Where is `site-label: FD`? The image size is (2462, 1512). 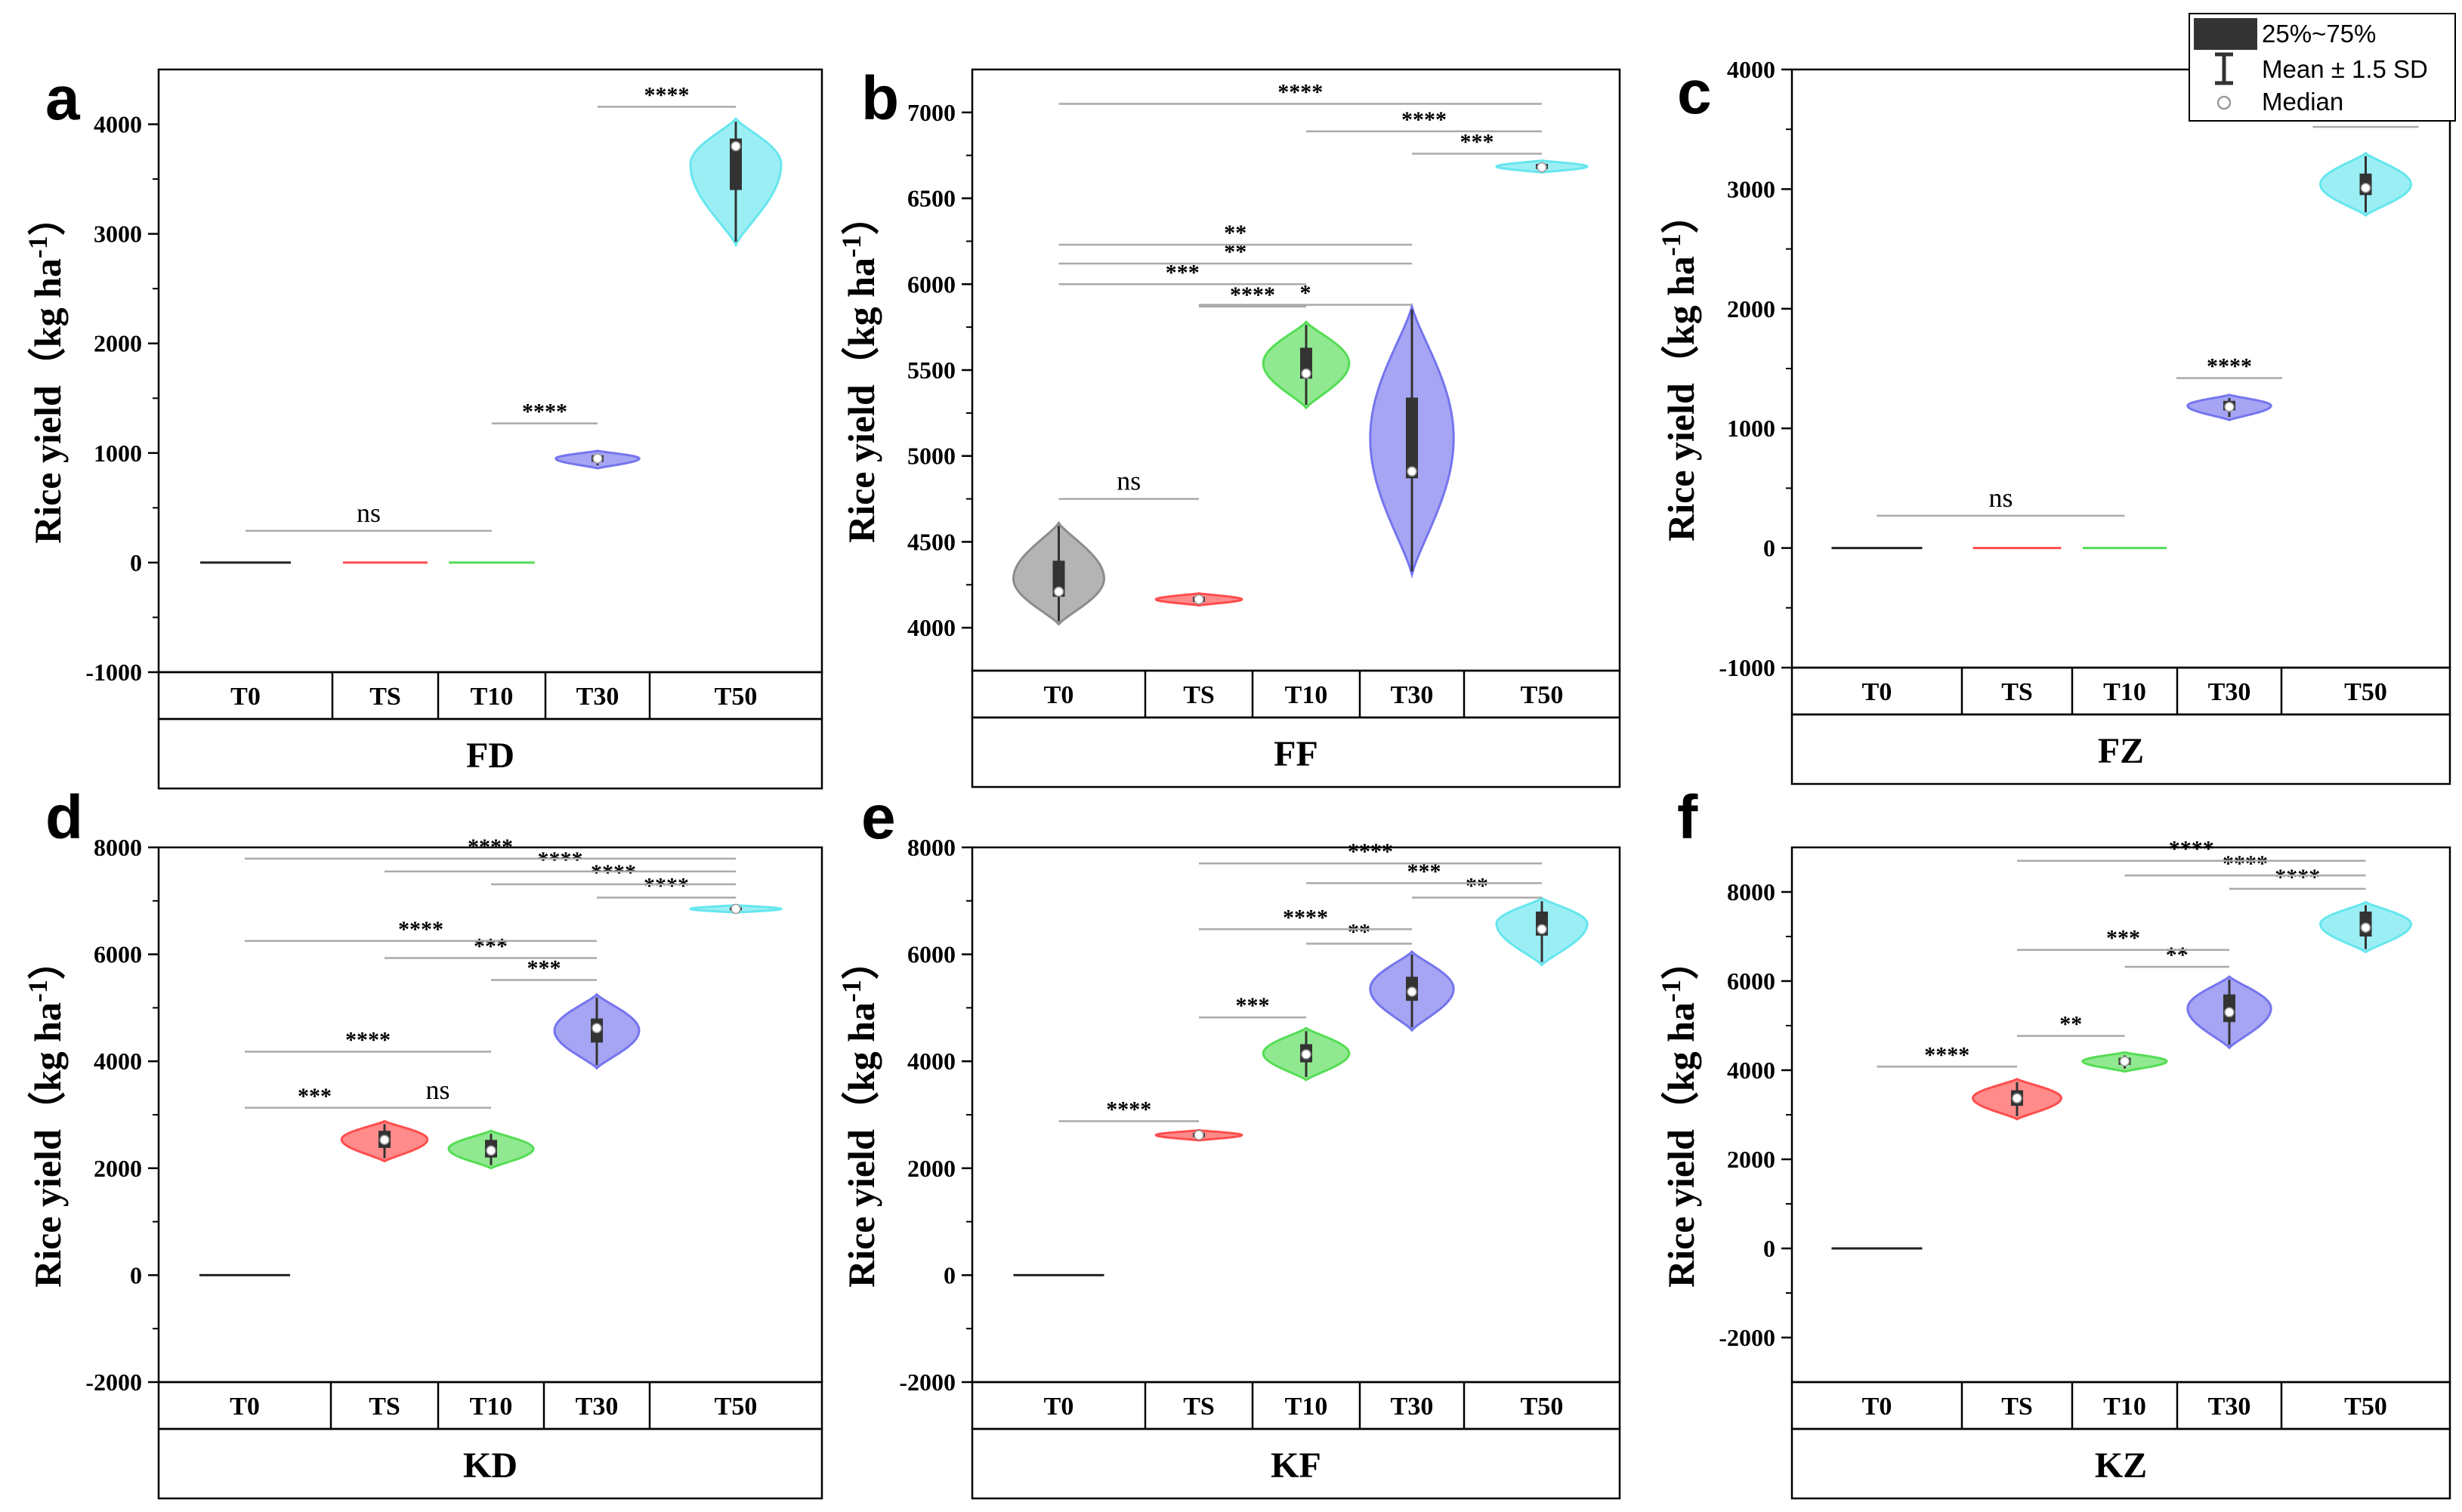
site-label: FD is located at coordinates (490, 756).